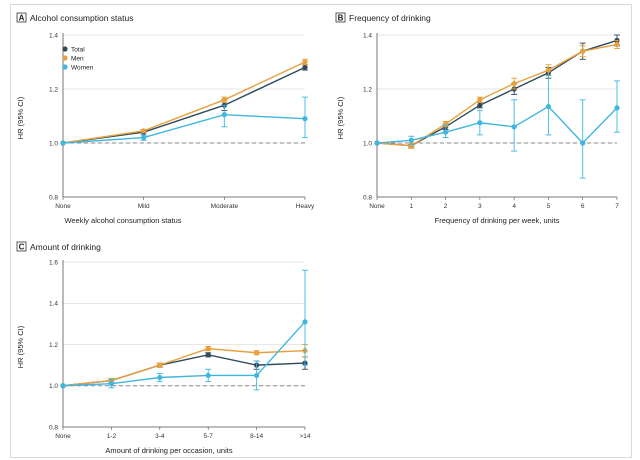  Describe the element at coordinates (497, 95) in the screenshot. I see `panel-b-men-line` at that location.